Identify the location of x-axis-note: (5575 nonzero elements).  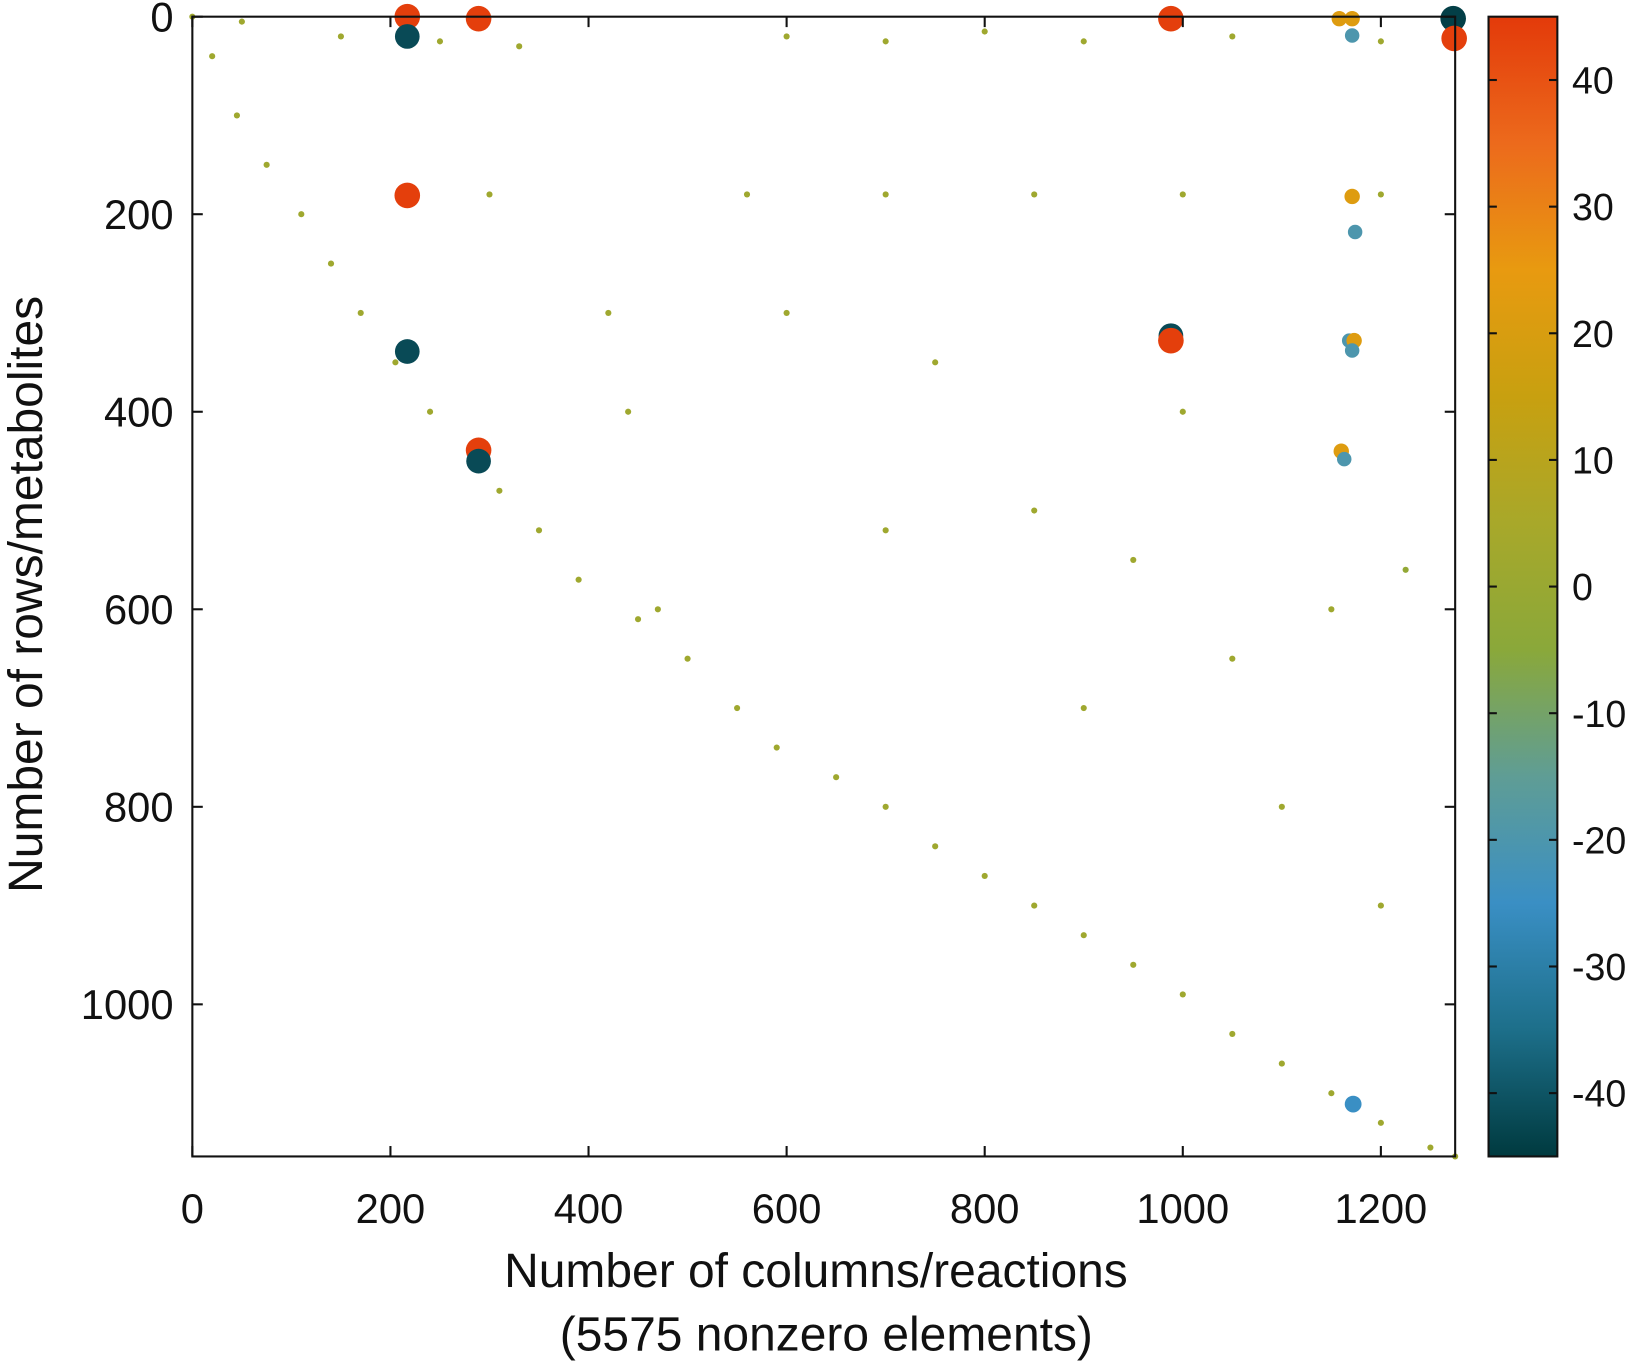
(826, 1334).